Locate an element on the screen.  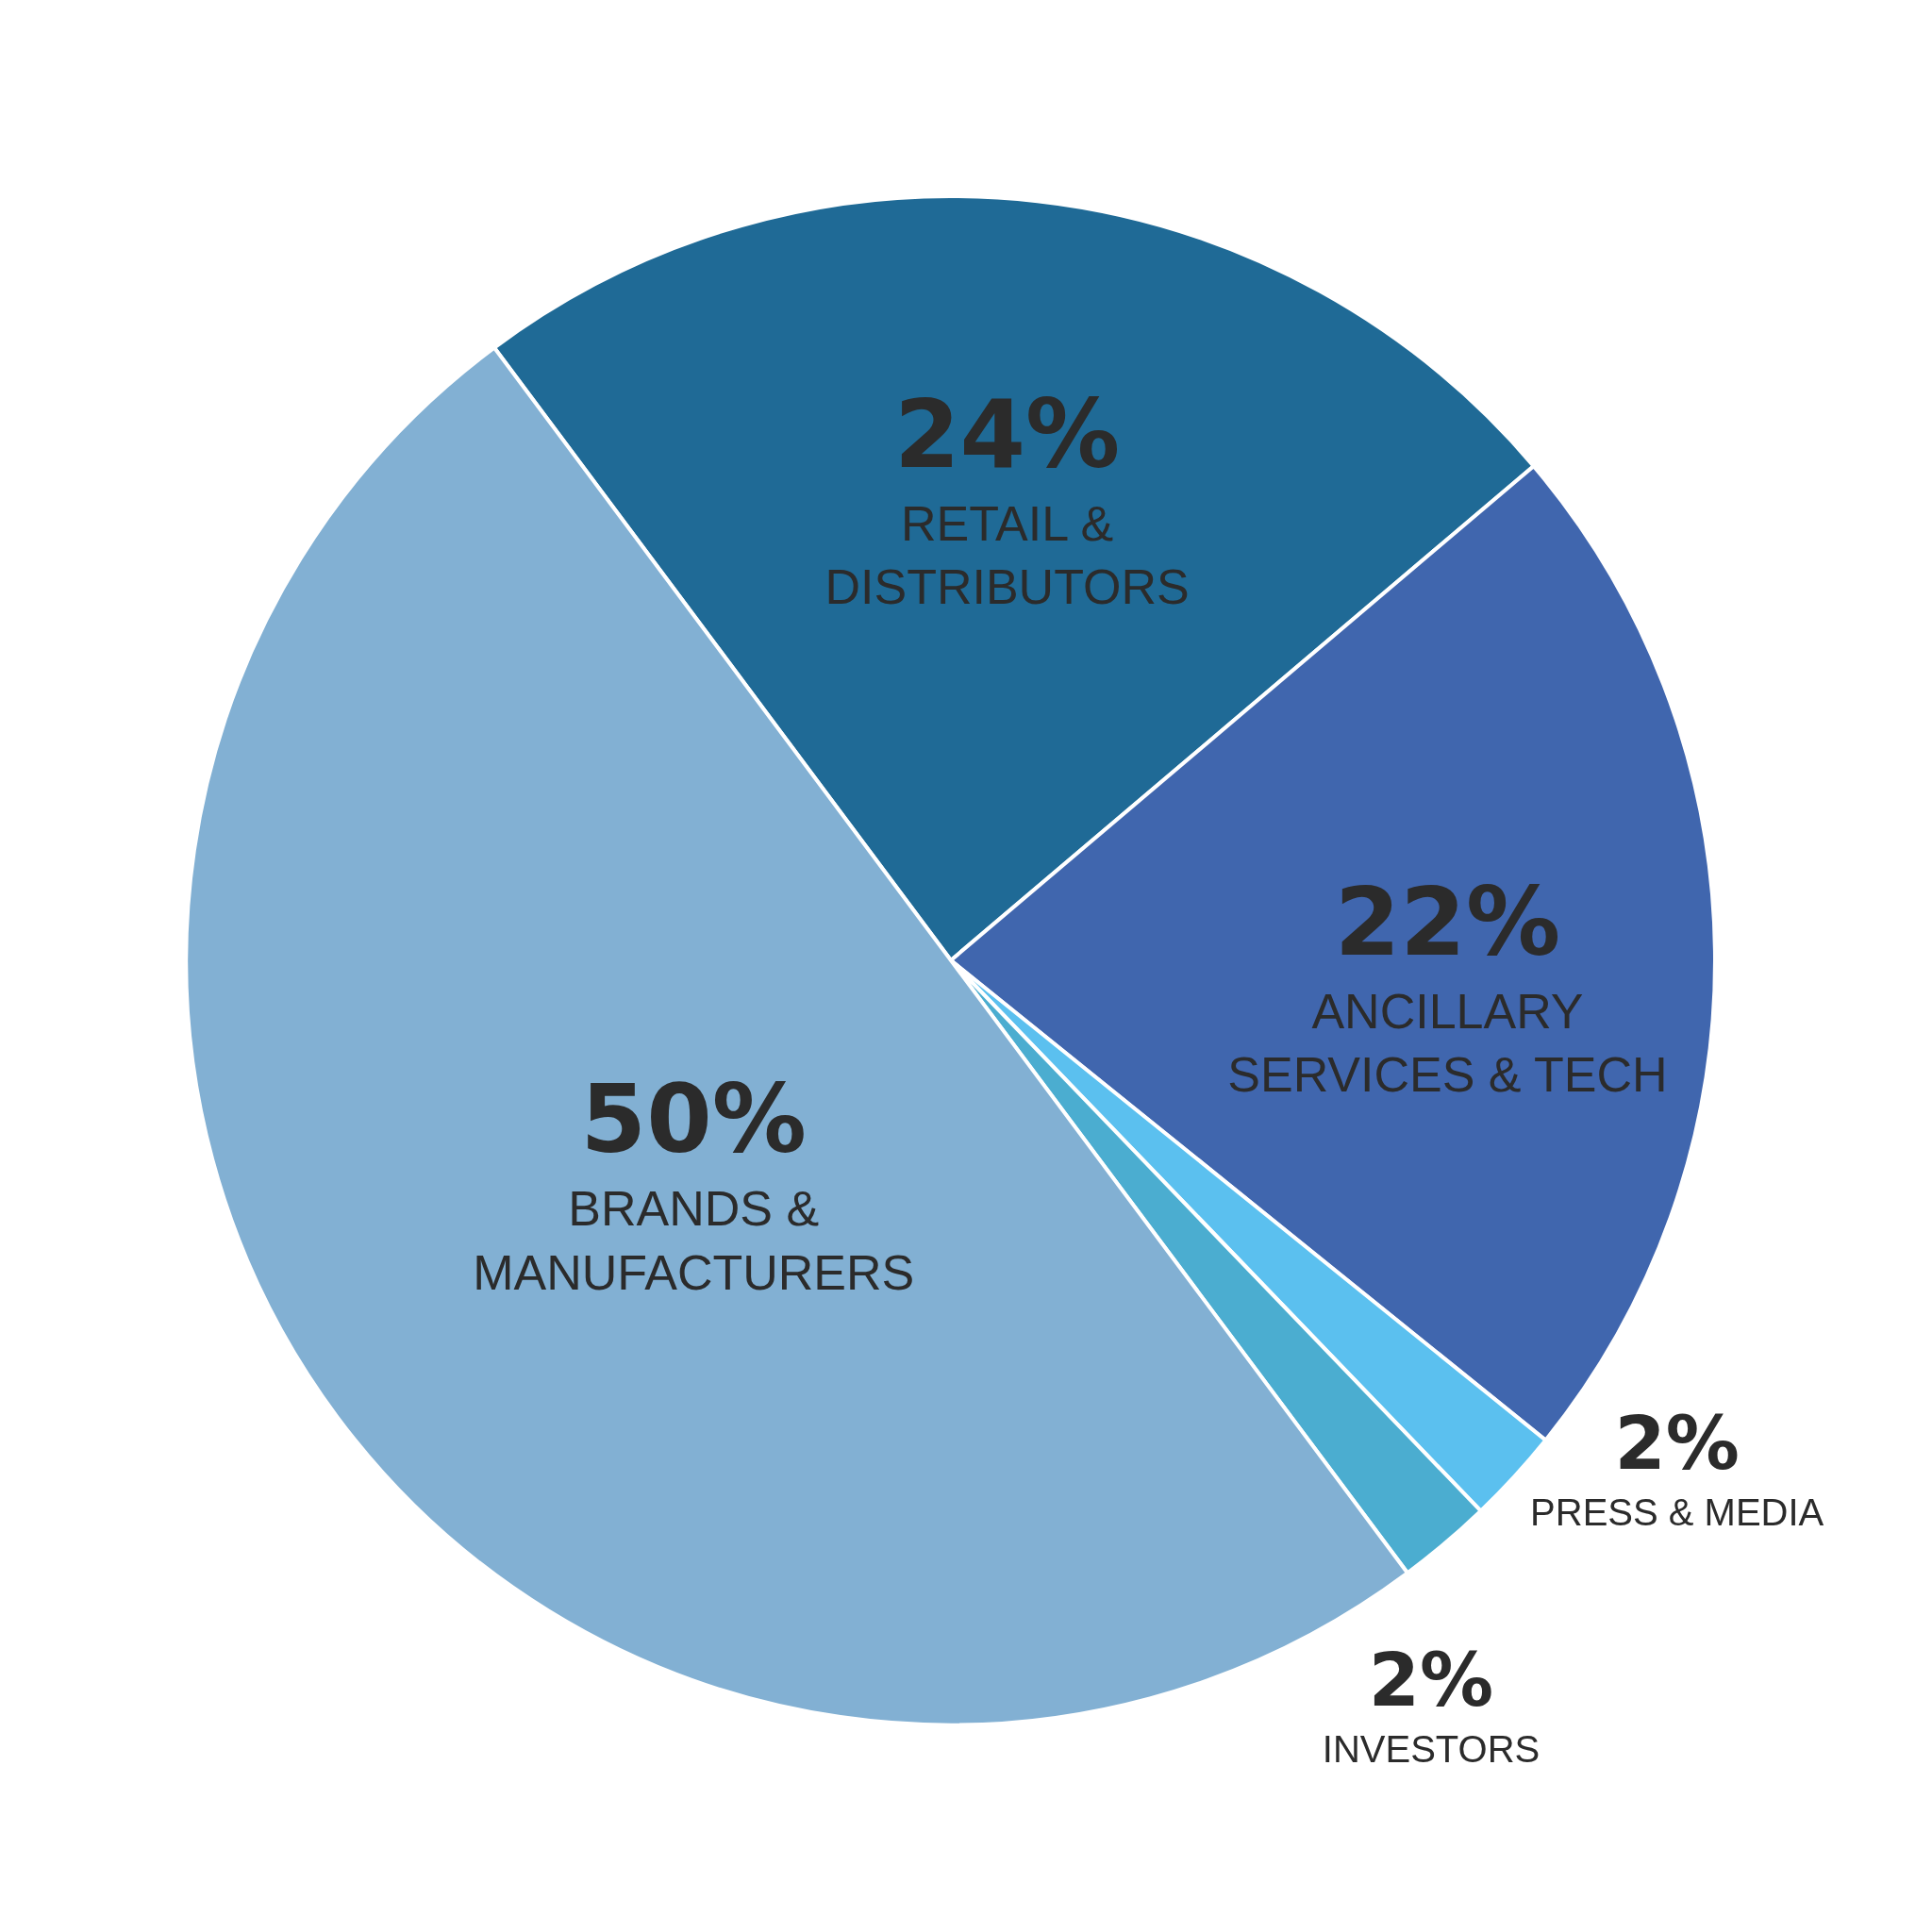
slice-label: PRESS & MEDIA is located at coordinates (1677, 1512).